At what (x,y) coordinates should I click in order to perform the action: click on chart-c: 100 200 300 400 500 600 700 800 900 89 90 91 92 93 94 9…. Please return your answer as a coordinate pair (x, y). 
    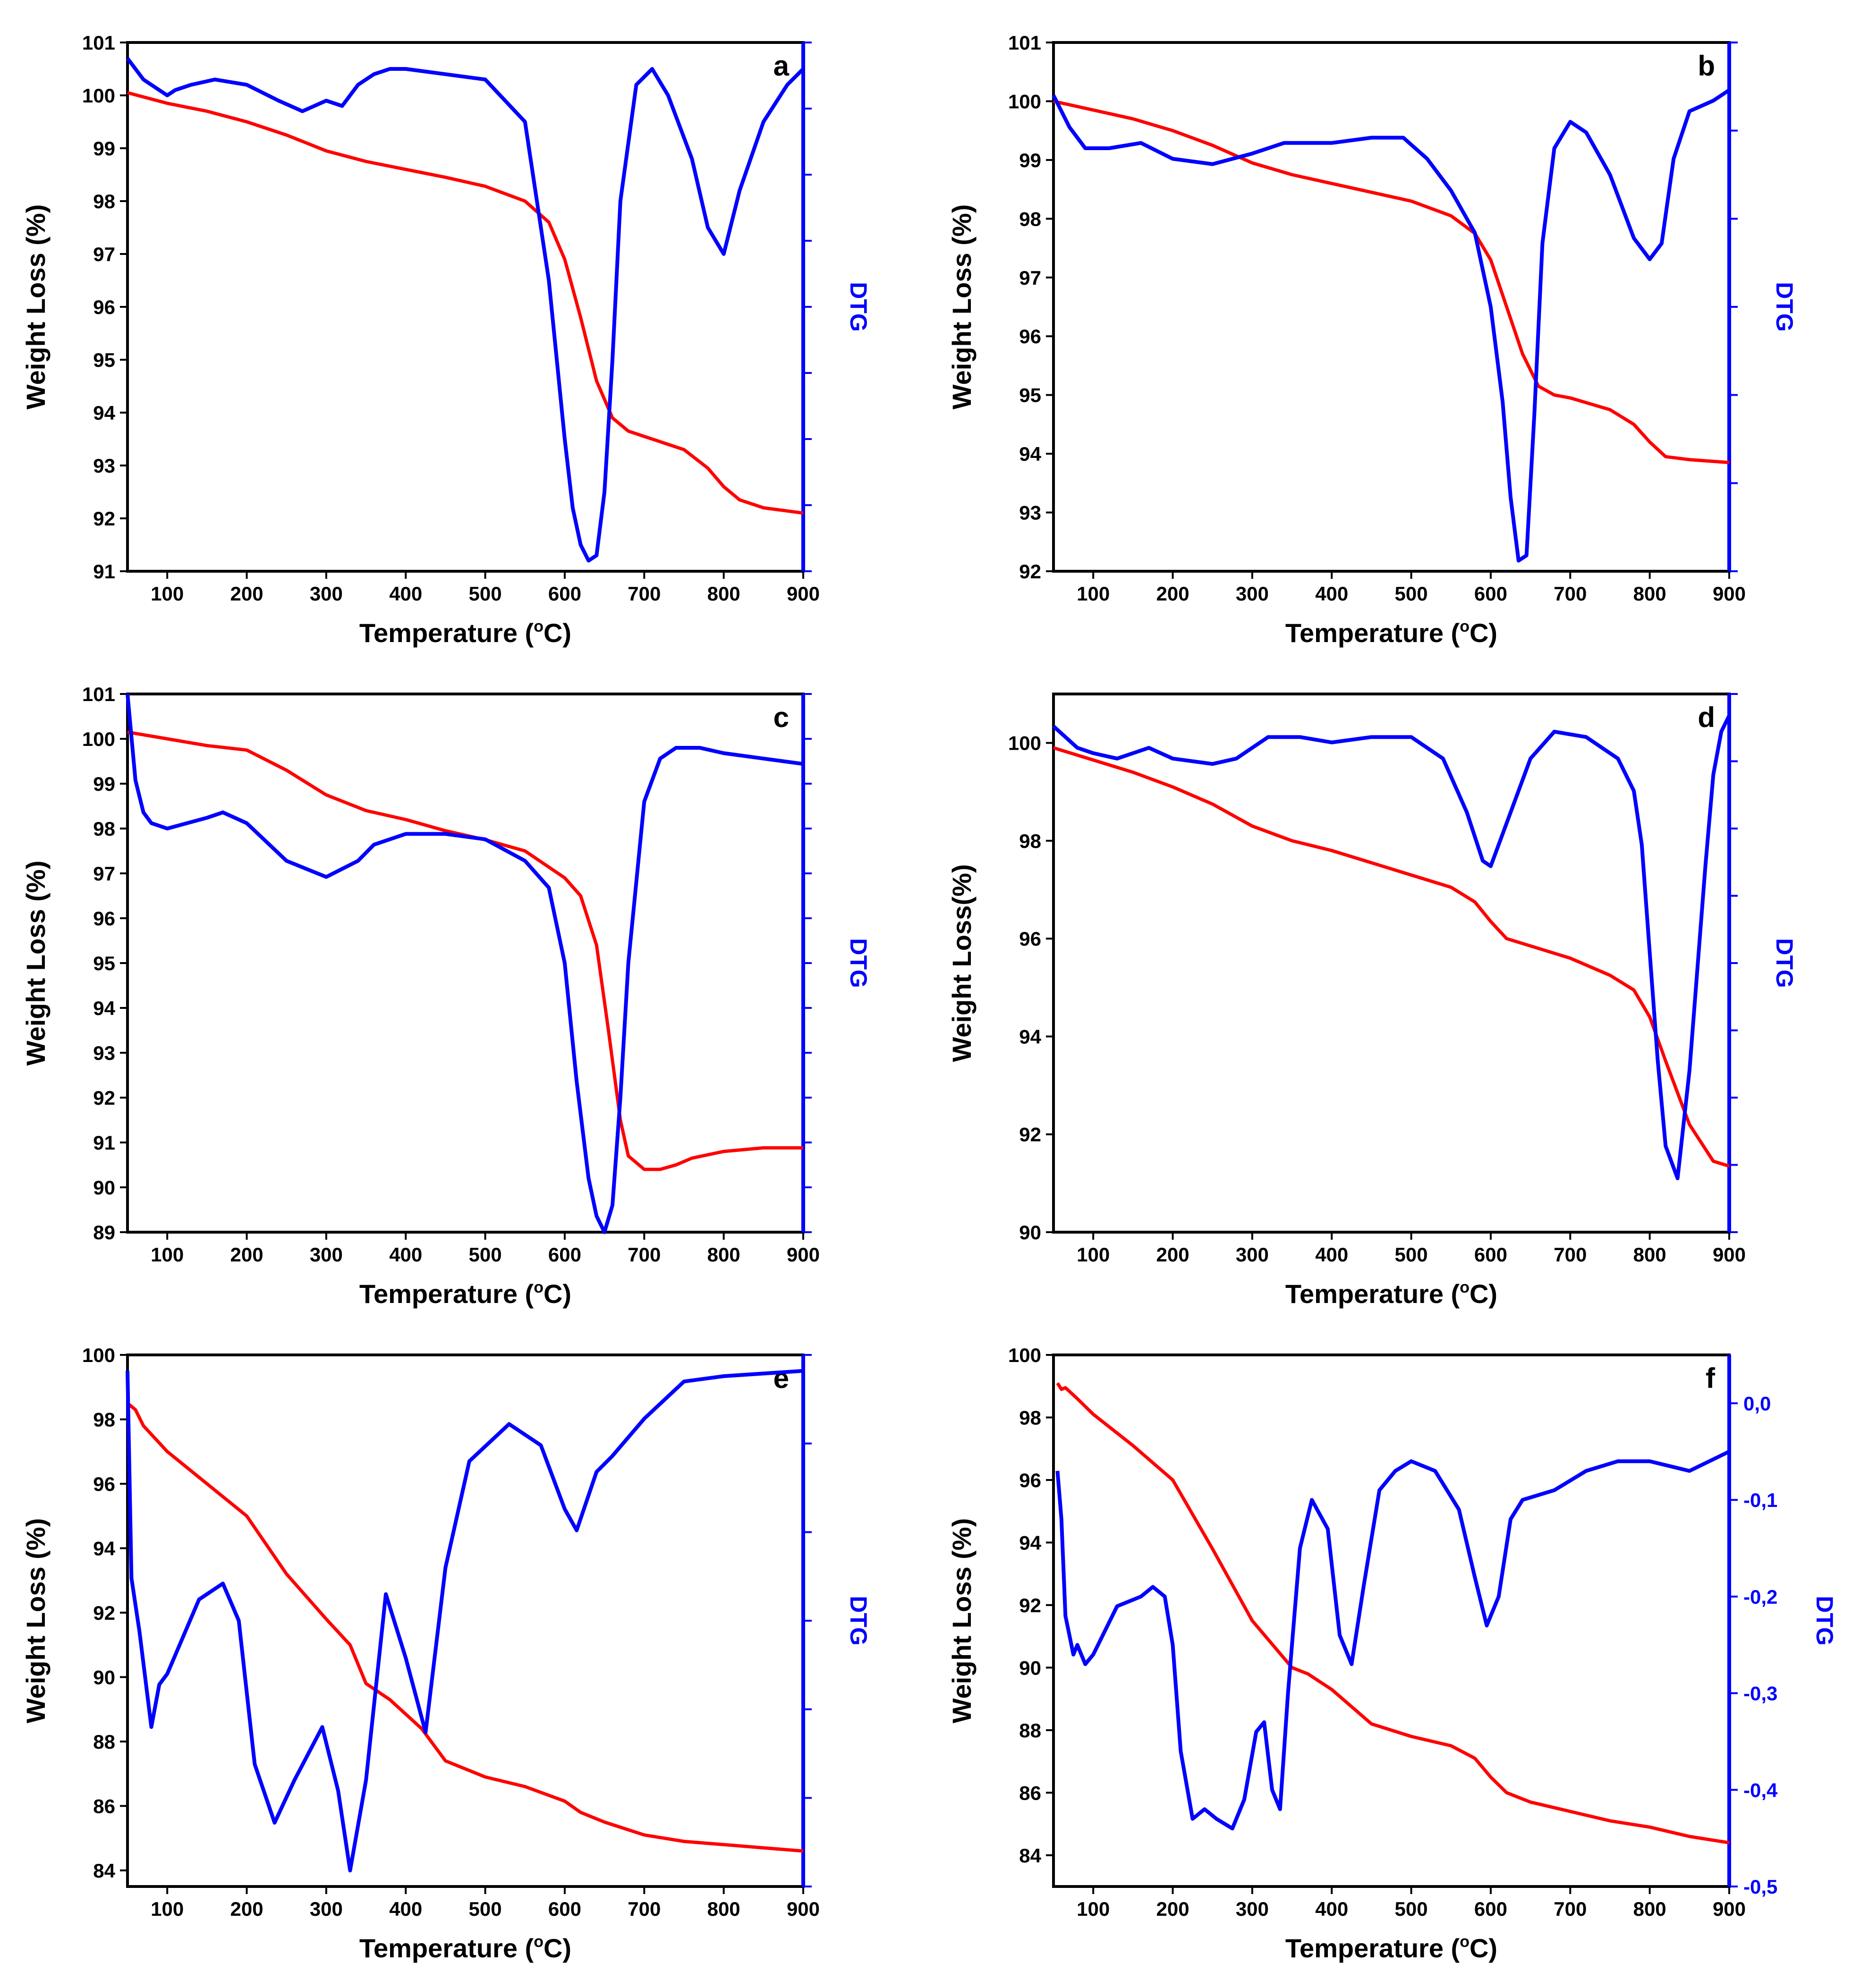
    Looking at the image, I should click on (446, 996).